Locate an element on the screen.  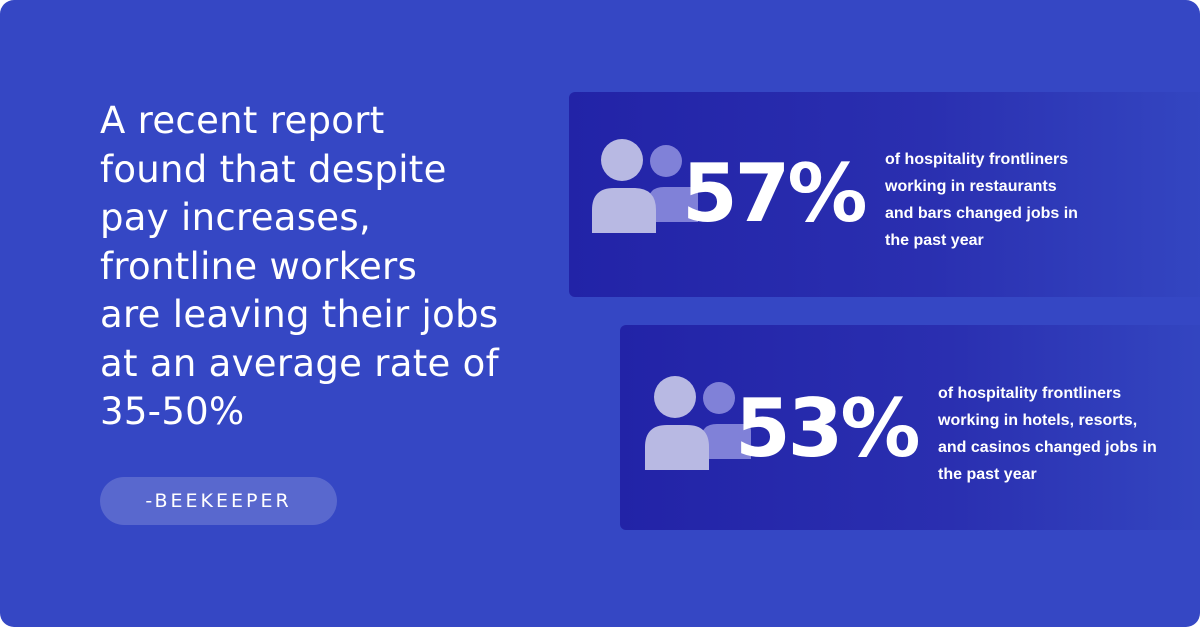
source-label: -BEEKEEPER is located at coordinates (218, 501).